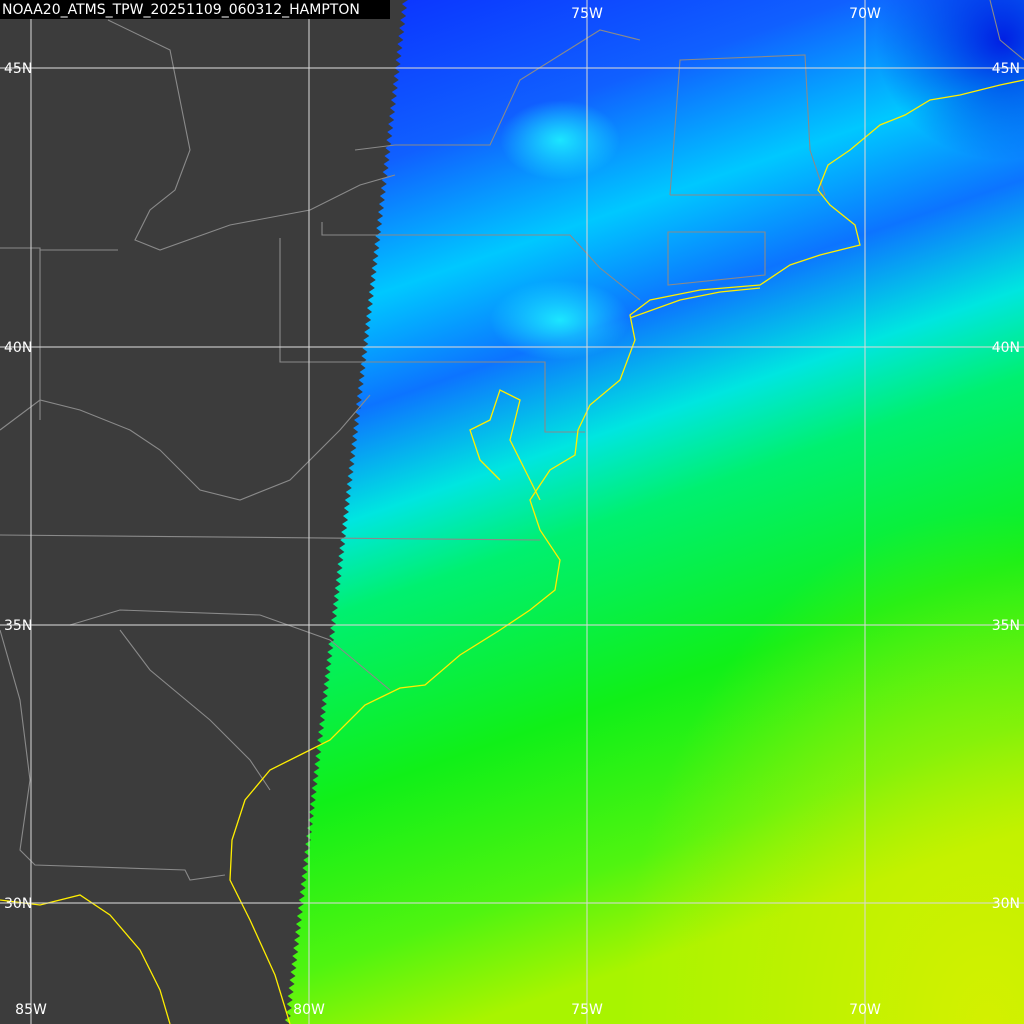 The height and width of the screenshot is (1024, 1024). I want to click on title-background, so click(195, 9).